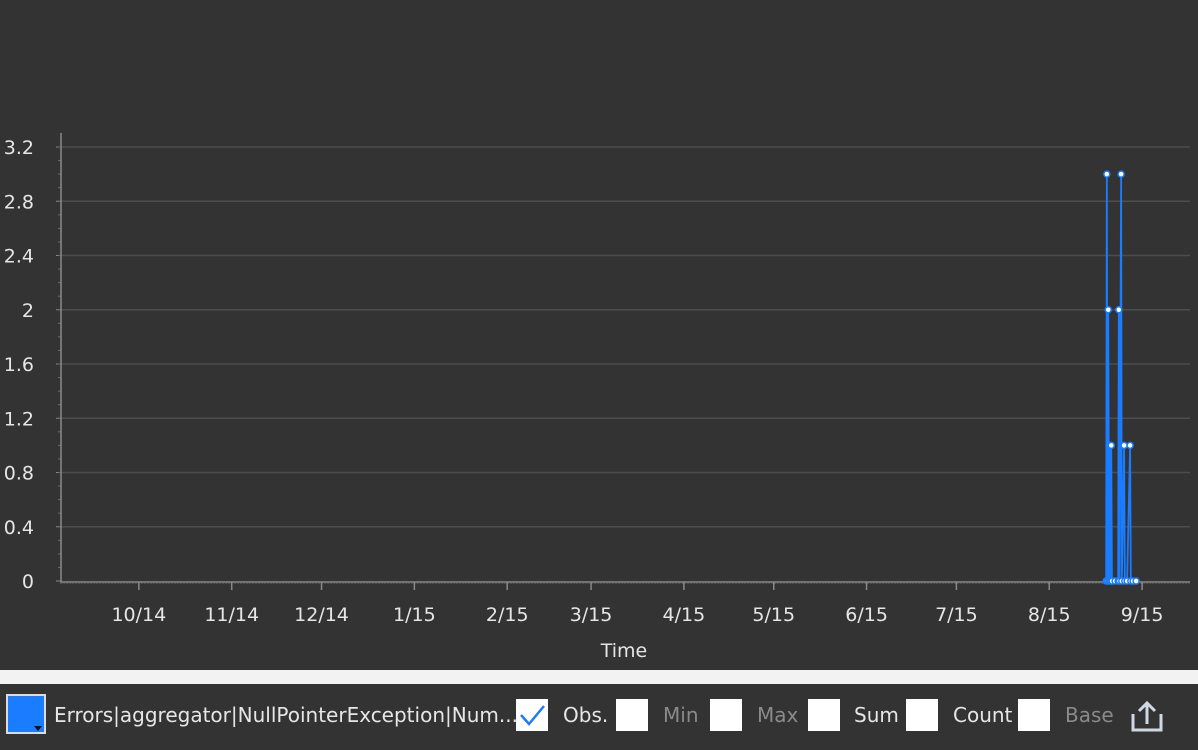  I want to click on y-tick-label: 2, so click(28, 311).